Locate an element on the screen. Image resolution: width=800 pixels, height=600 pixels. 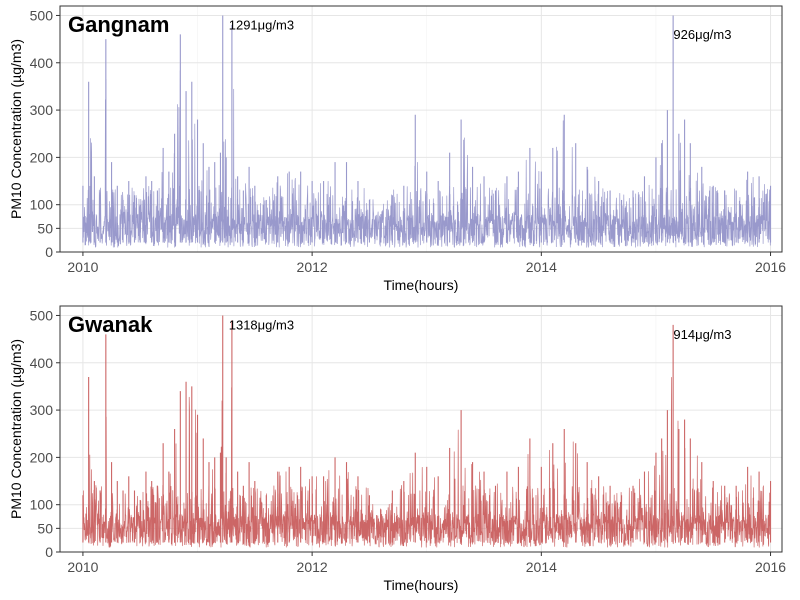
panel-title: Gwanak is located at coordinates (110, 324).